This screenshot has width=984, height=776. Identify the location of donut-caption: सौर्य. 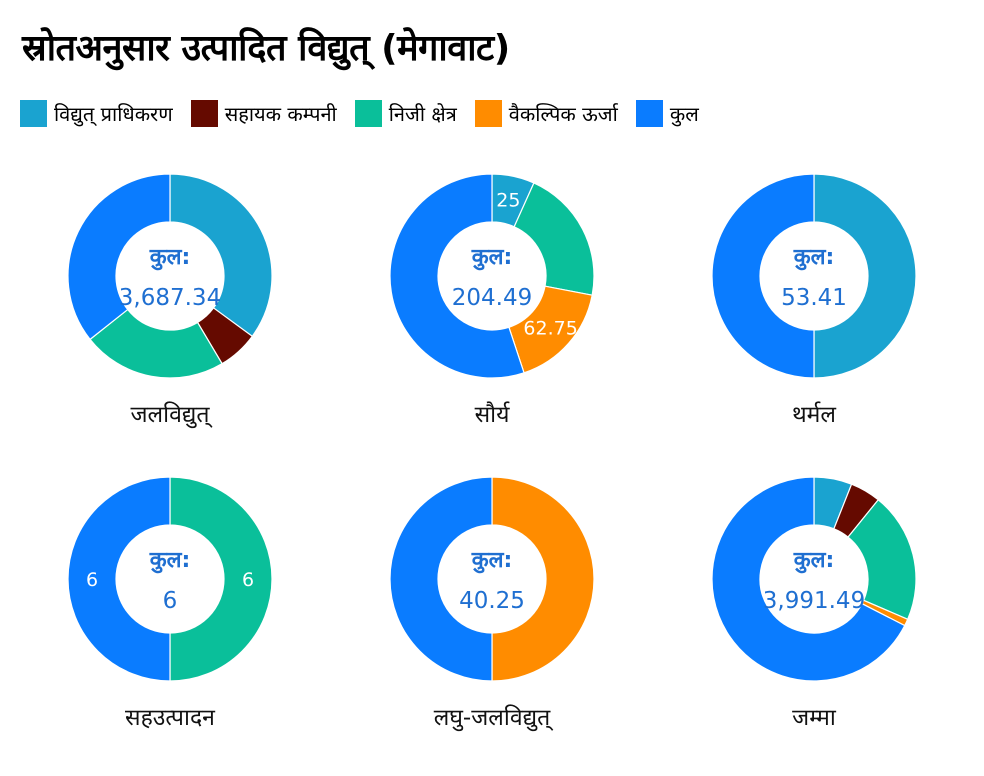
(493, 414).